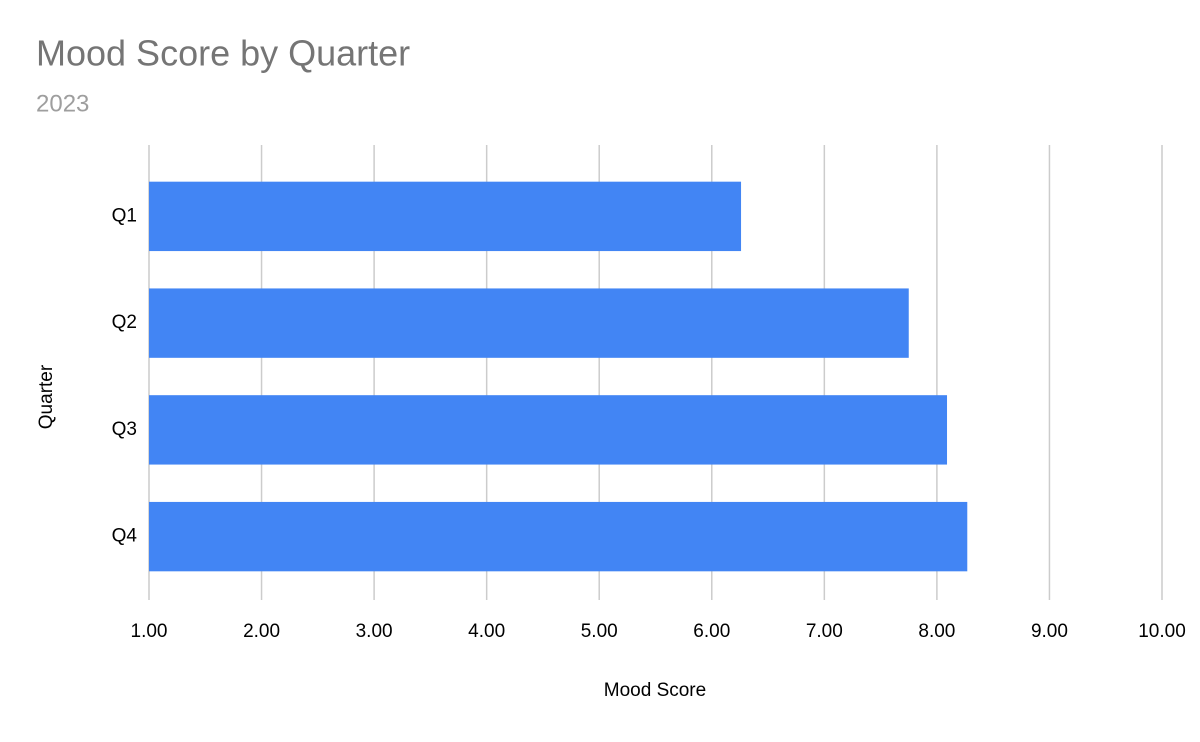 This screenshot has width=1200, height=742. What do you see at coordinates (46, 396) in the screenshot?
I see `y-axis-label: Quarter` at bounding box center [46, 396].